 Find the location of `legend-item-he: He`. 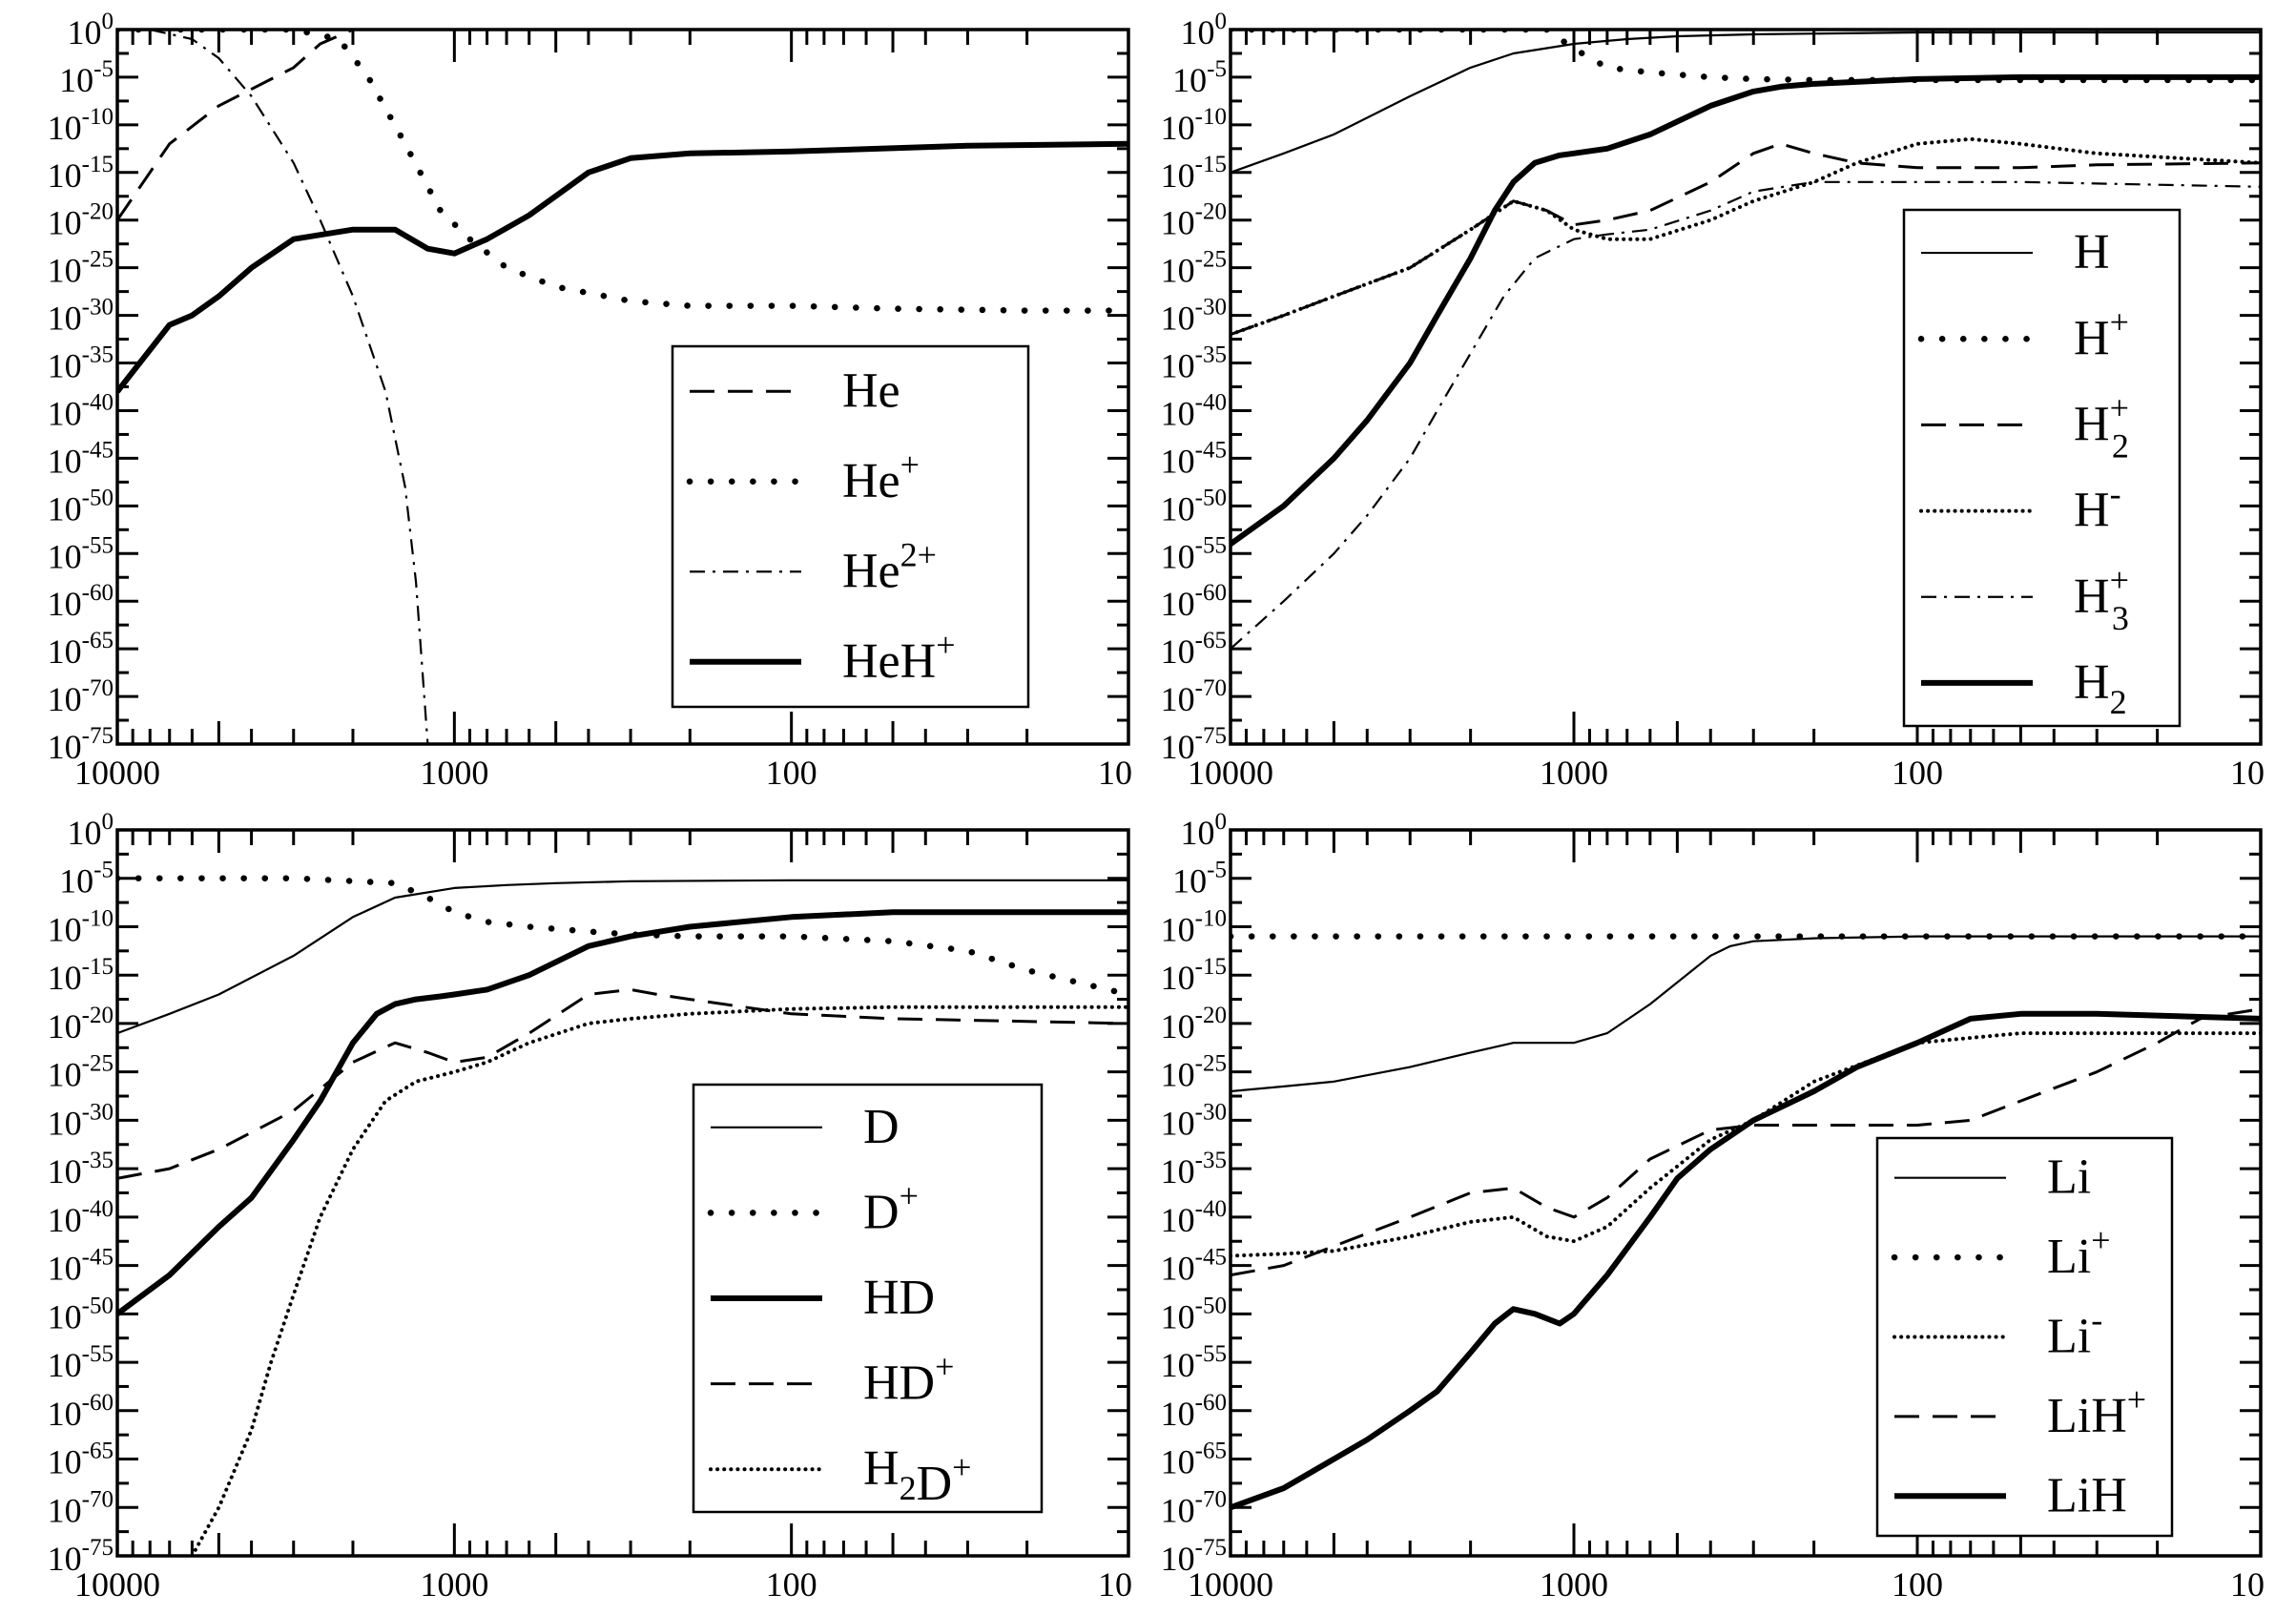

legend-item-he: He is located at coordinates (795, 390).